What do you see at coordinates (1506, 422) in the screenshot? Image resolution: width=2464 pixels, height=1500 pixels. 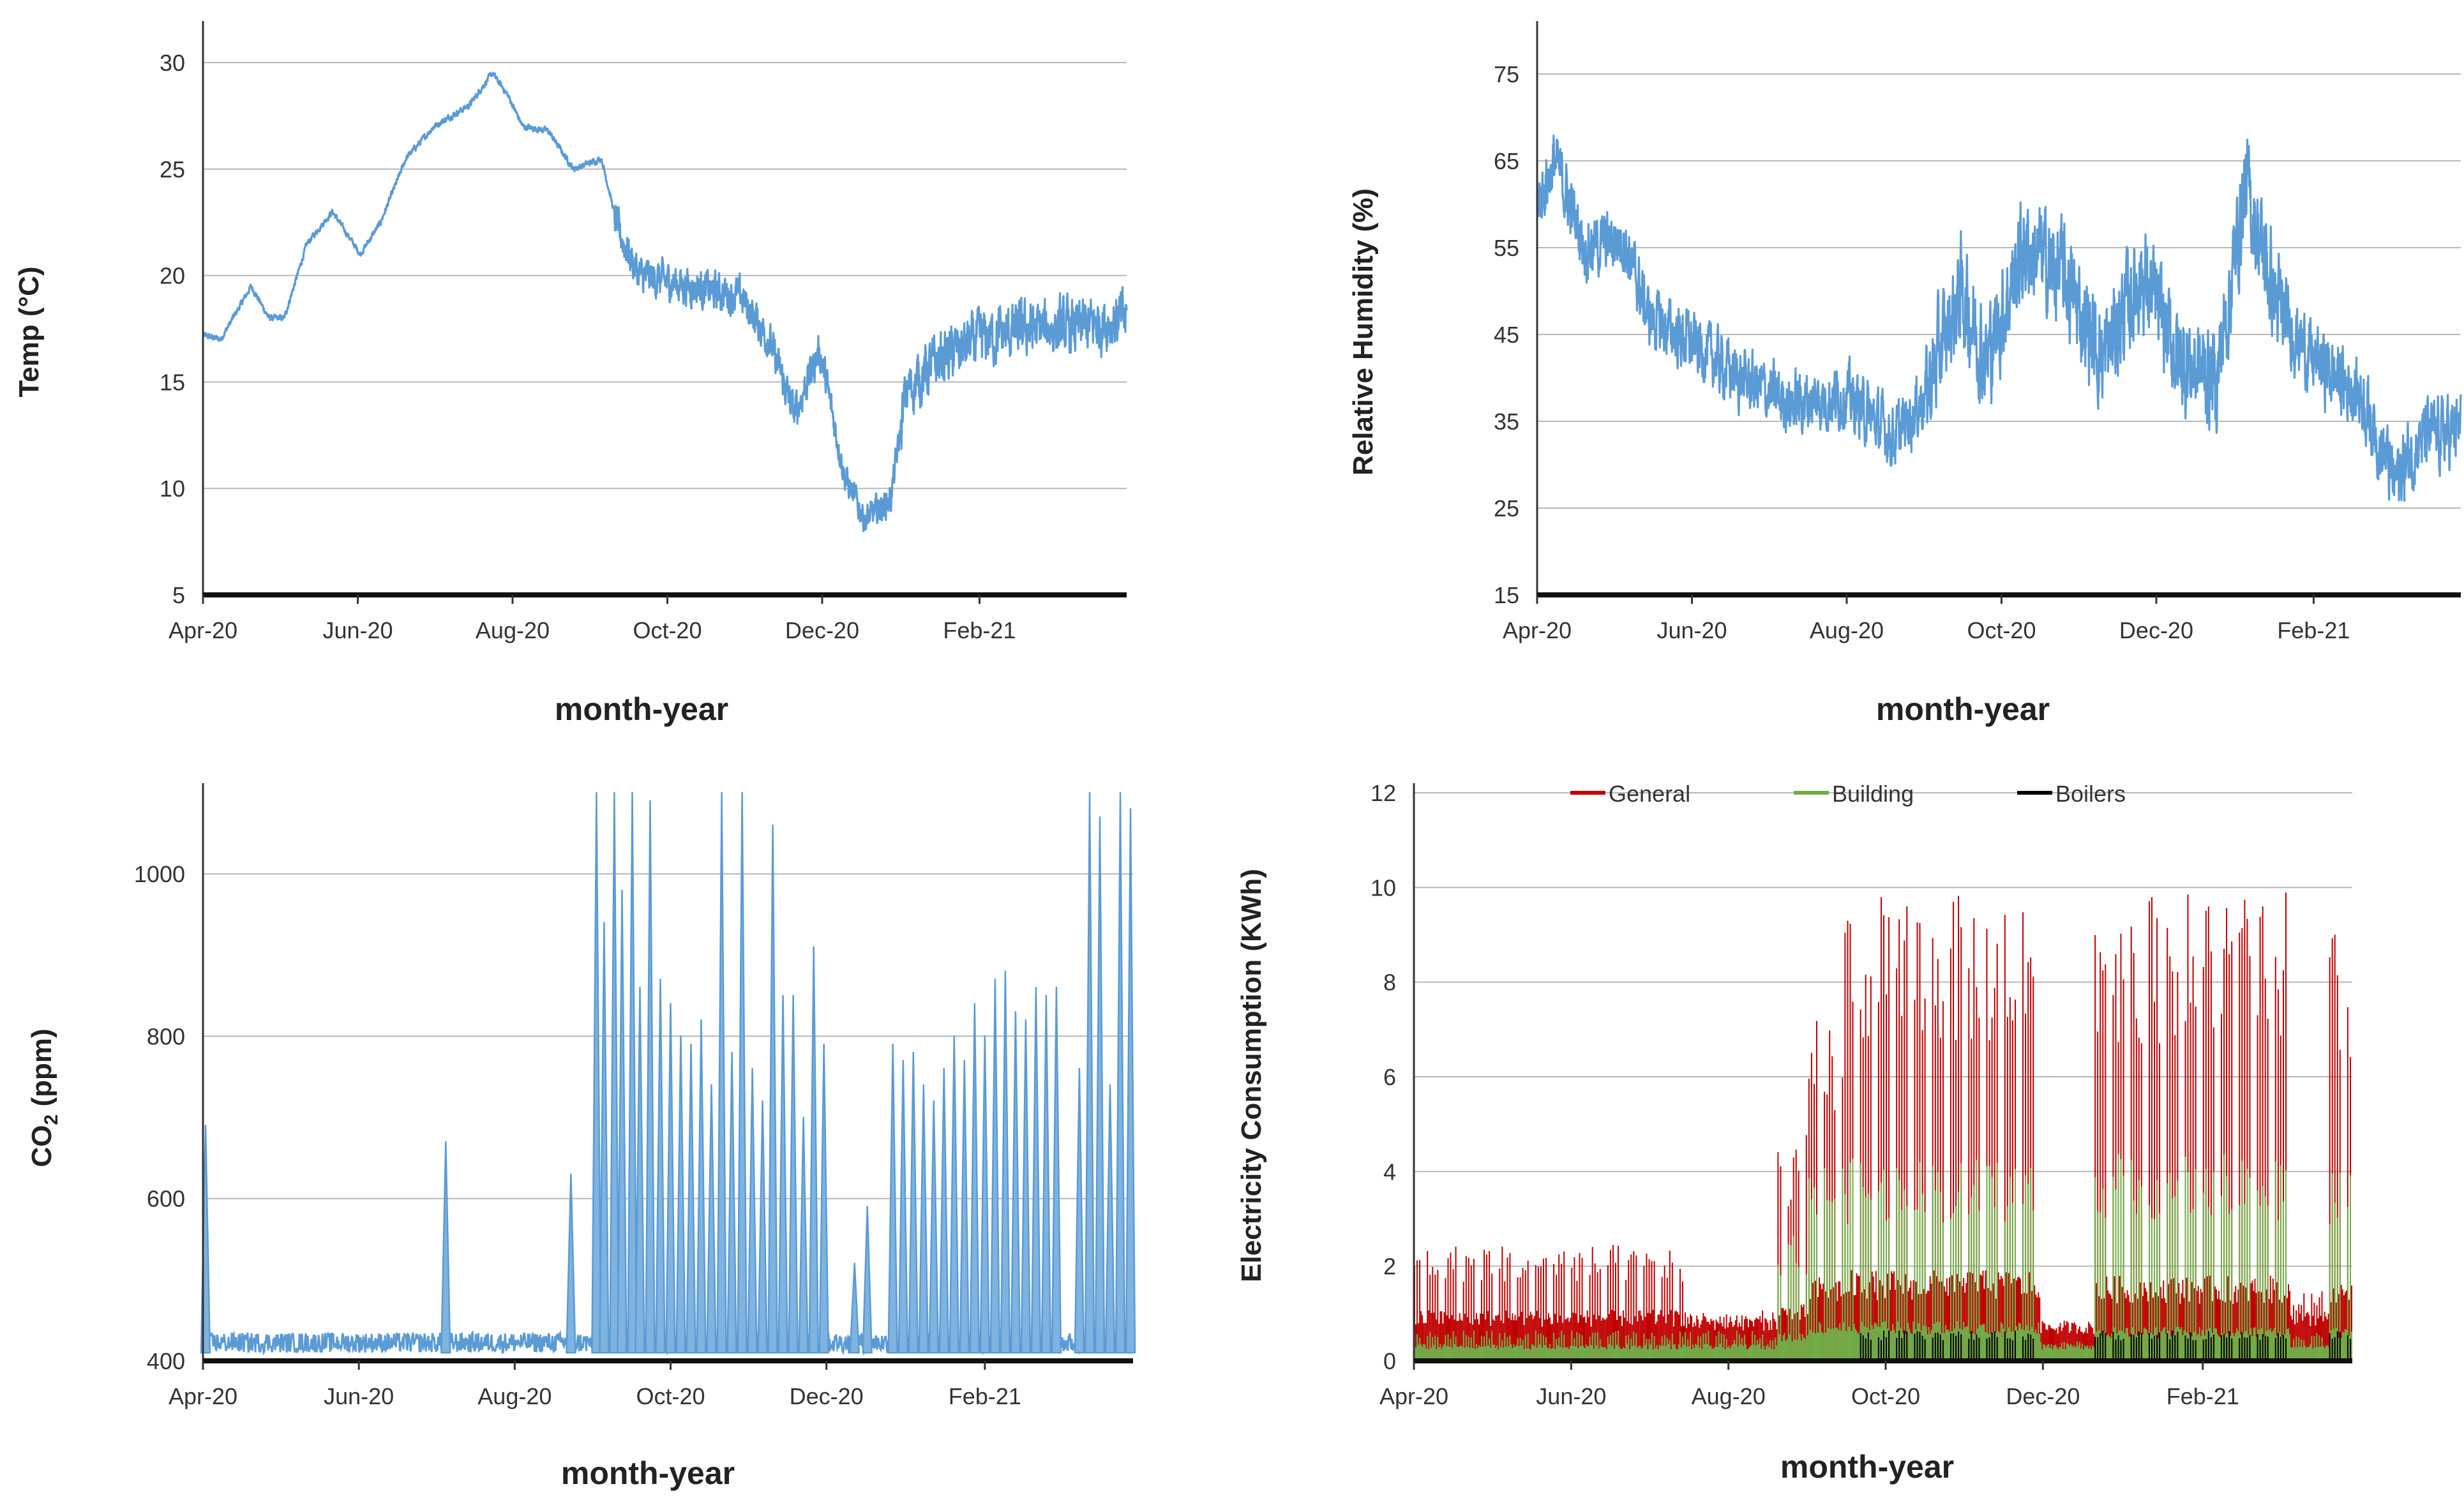 I see `humidity-y-tick-label: 35` at bounding box center [1506, 422].